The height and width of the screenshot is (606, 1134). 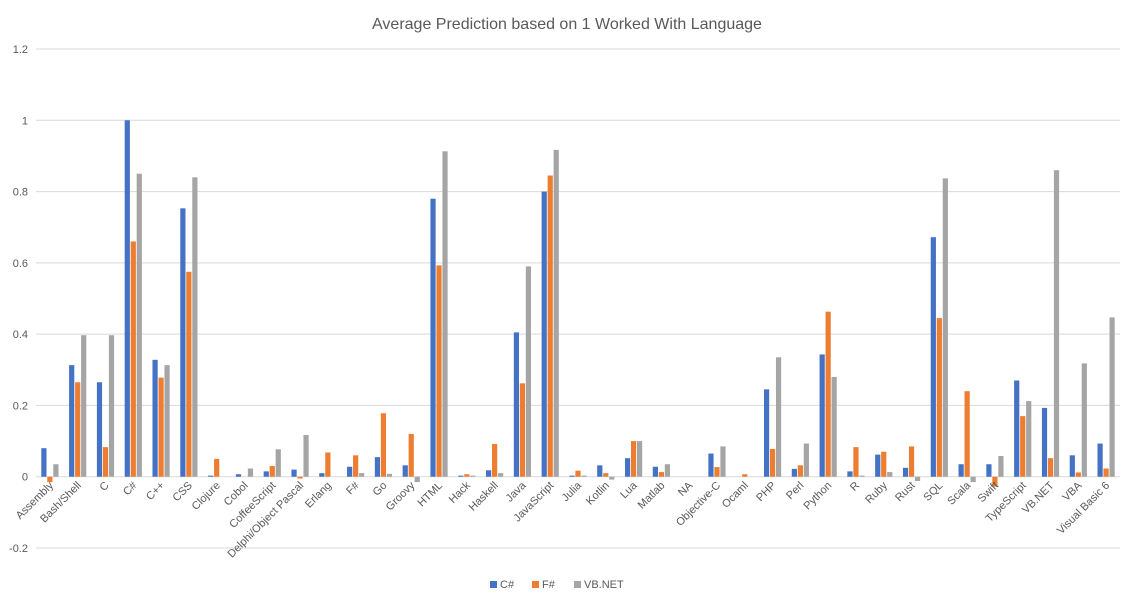 I want to click on x-tick-label: F#, so click(x=353, y=488).